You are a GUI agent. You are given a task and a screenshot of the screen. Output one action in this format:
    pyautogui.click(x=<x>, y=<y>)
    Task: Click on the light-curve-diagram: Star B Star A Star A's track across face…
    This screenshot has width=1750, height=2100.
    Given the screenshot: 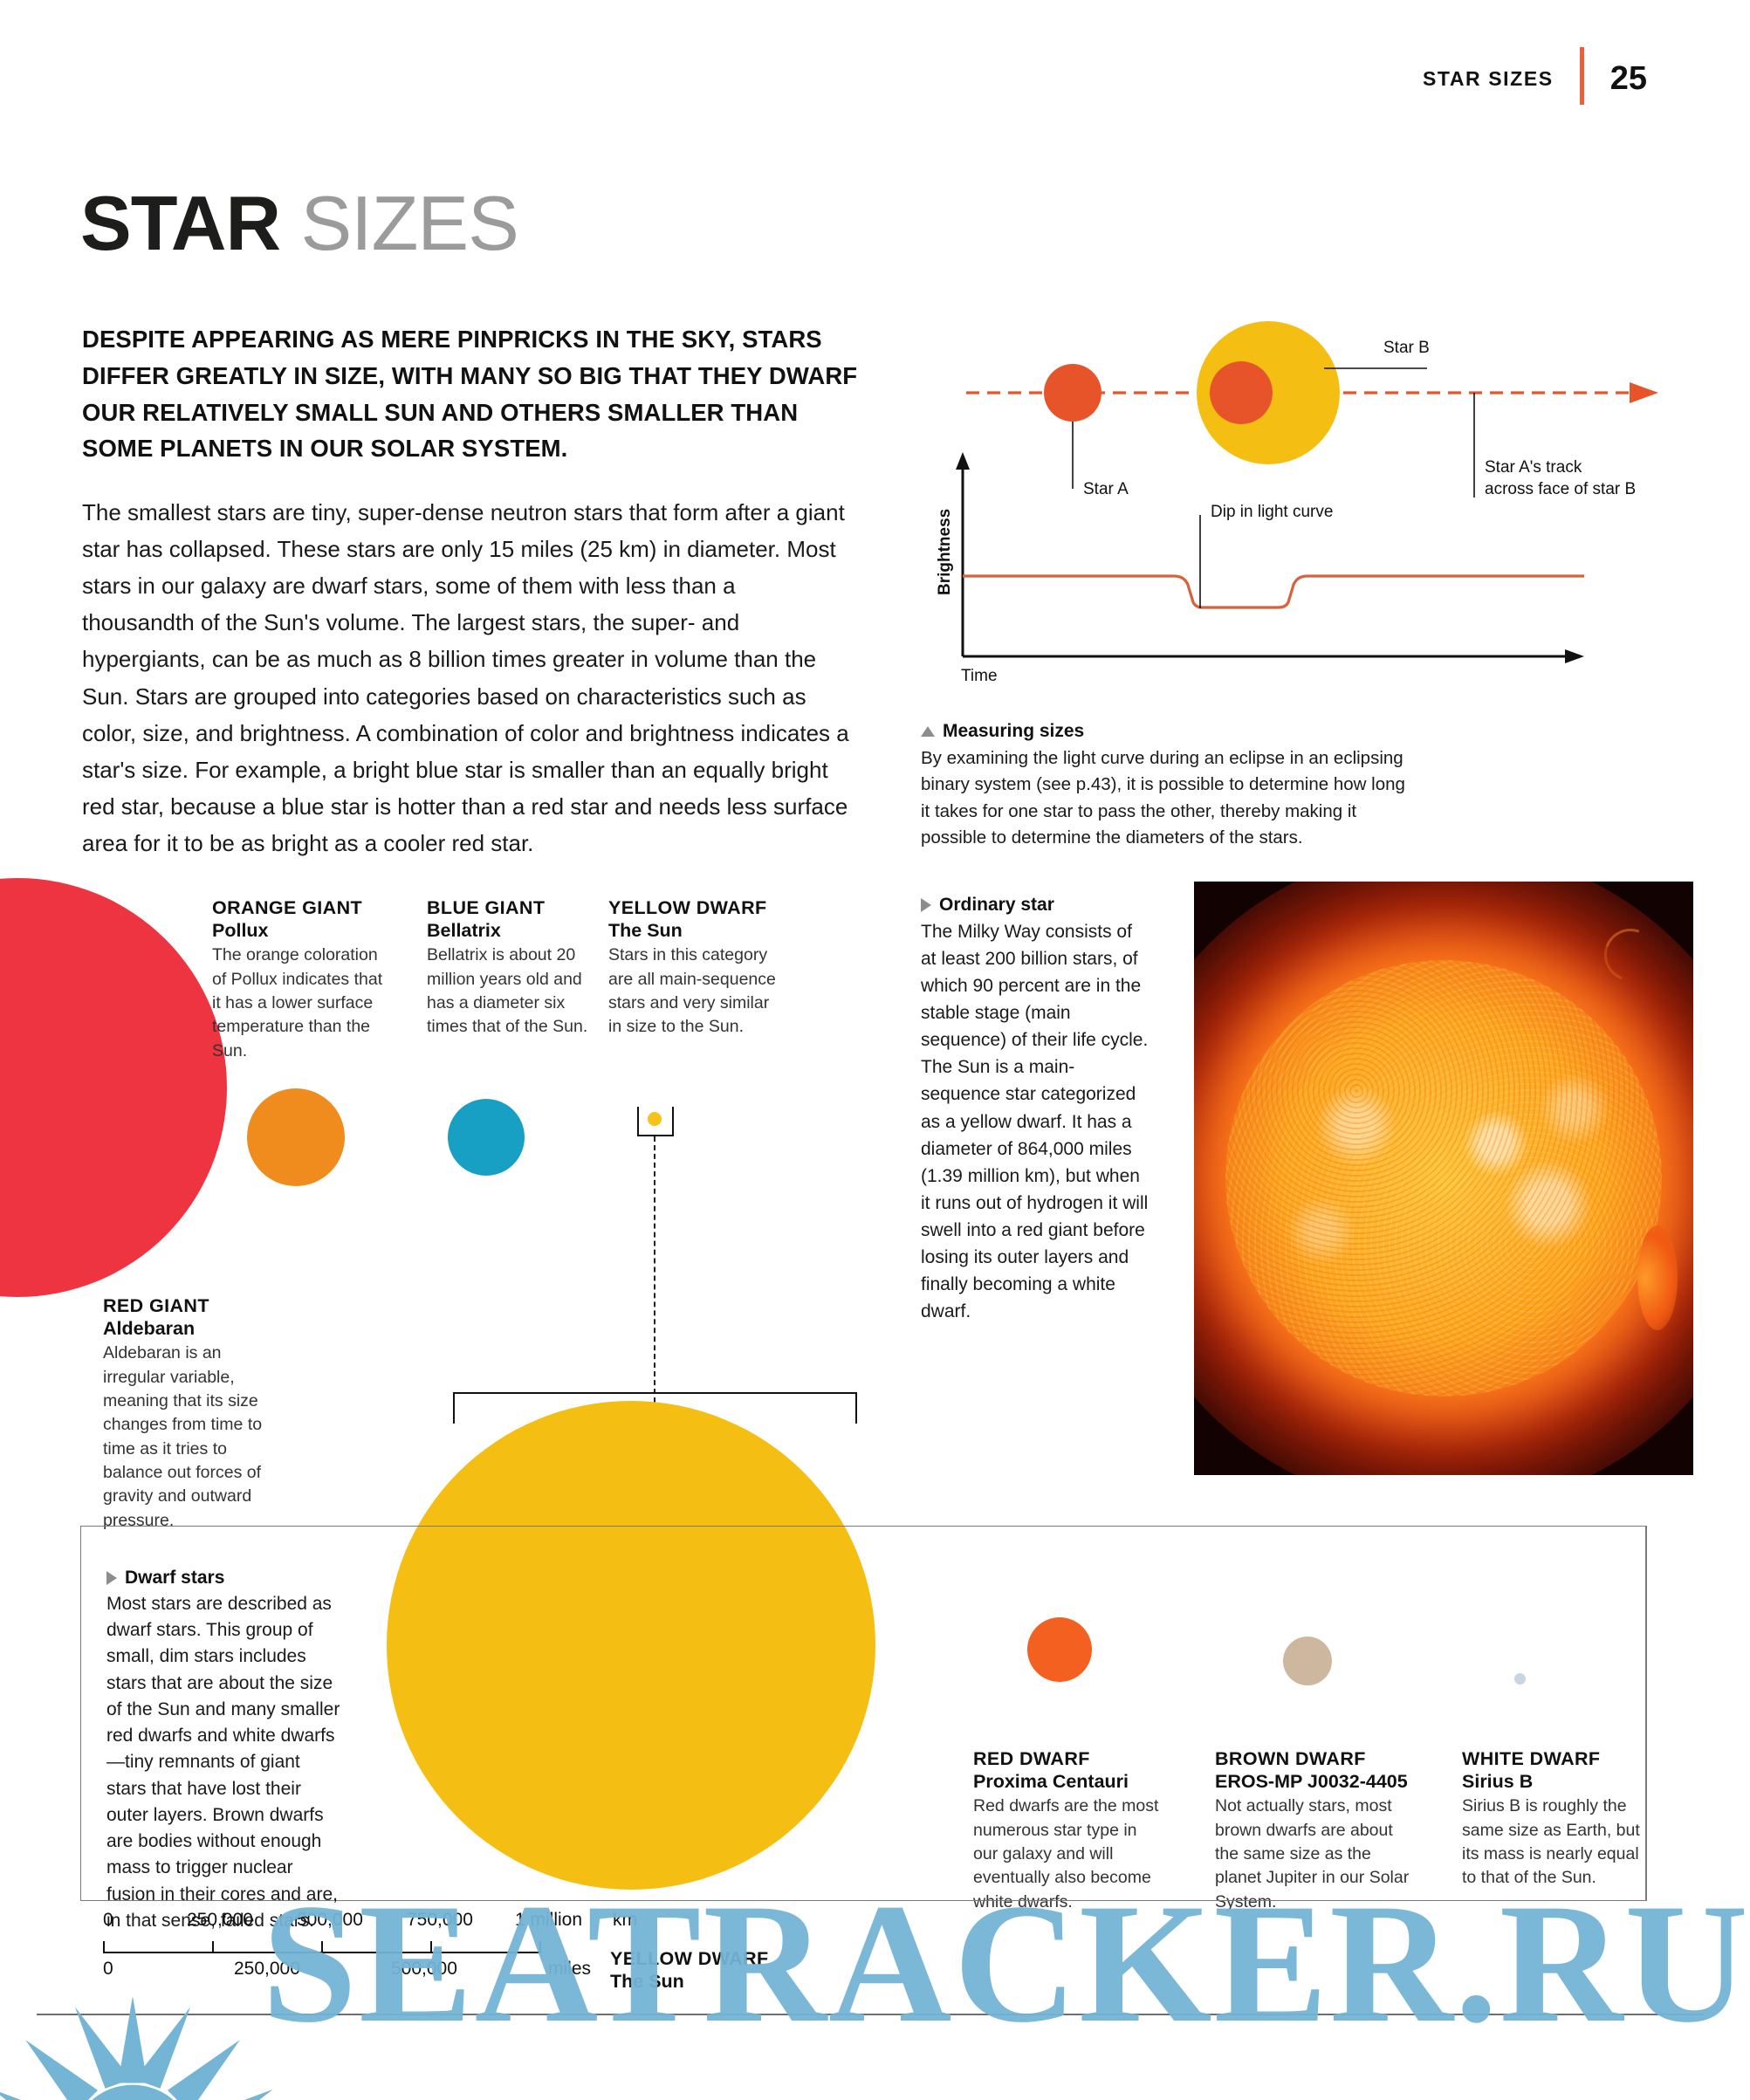 What is the action you would take?
    pyautogui.click(x=1300, y=499)
    